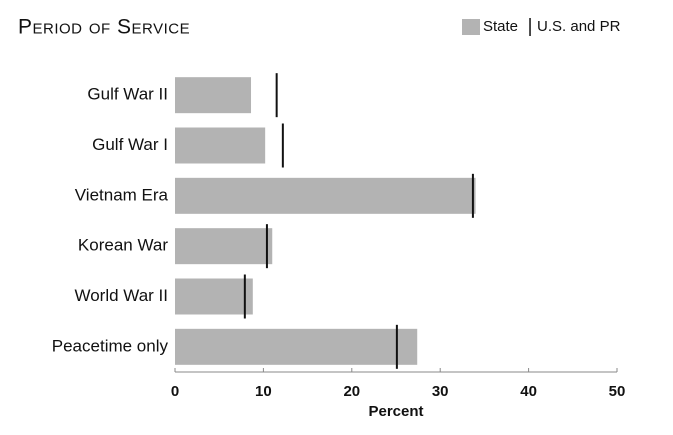  Describe the element at coordinates (528, 391) in the screenshot. I see `x-tick-label: 40` at that location.